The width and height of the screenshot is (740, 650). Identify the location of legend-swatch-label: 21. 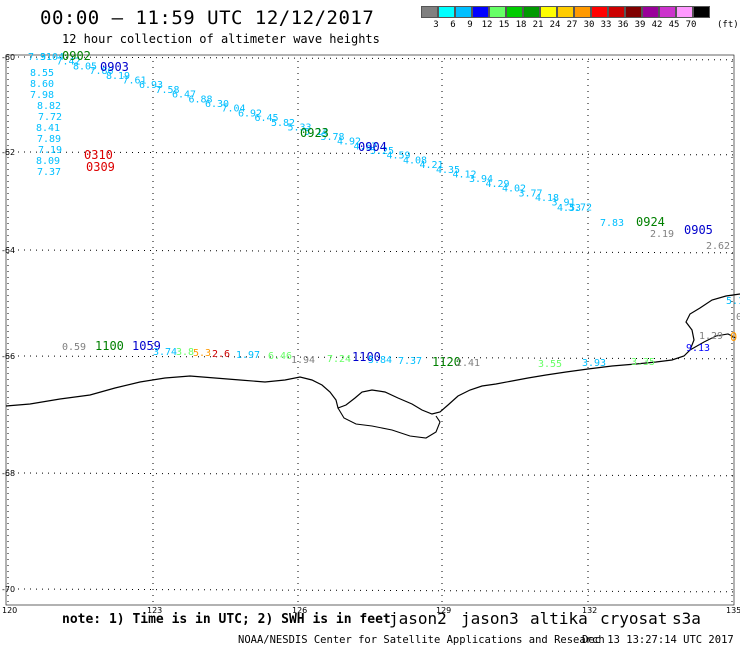
(538, 25).